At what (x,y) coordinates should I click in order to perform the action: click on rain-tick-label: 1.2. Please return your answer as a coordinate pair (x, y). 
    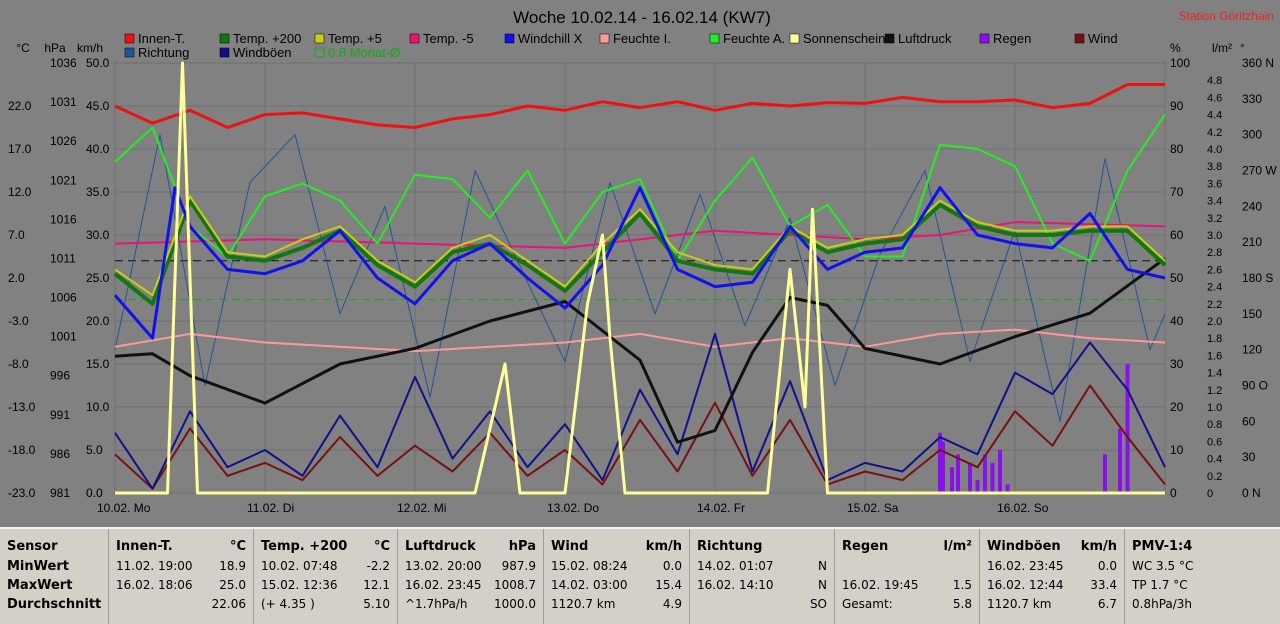
    Looking at the image, I should click on (1214, 391).